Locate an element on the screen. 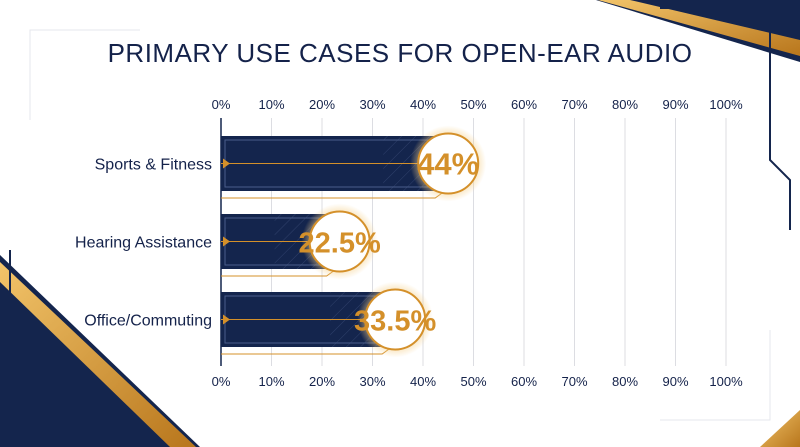 The width and height of the screenshot is (800, 447). x-tick-label-top: 50% is located at coordinates (473, 104).